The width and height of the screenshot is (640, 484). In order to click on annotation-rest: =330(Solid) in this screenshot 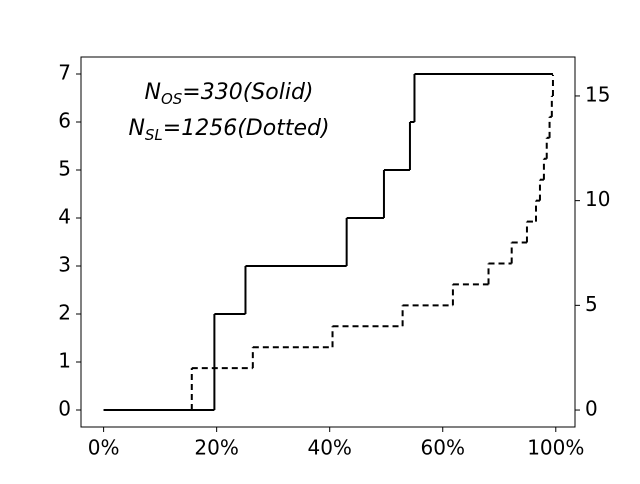, I will do `click(247, 92)`.